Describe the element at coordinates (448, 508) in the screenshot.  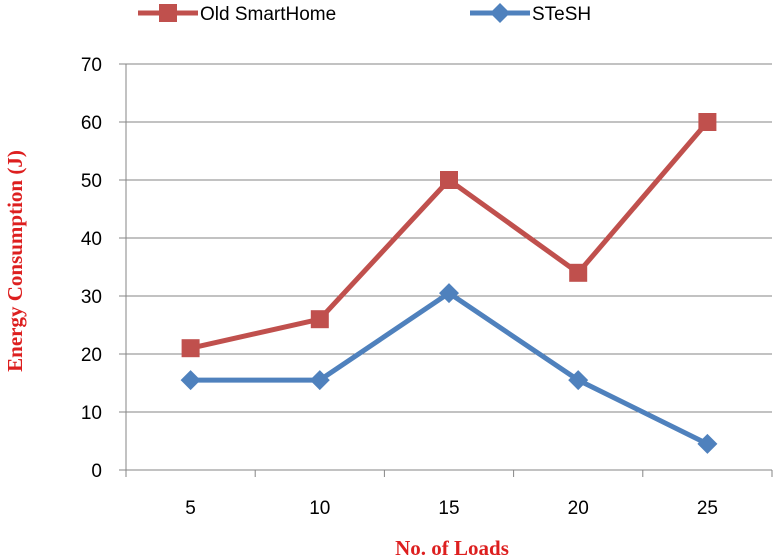
I see `x-tick-label: 15` at that location.